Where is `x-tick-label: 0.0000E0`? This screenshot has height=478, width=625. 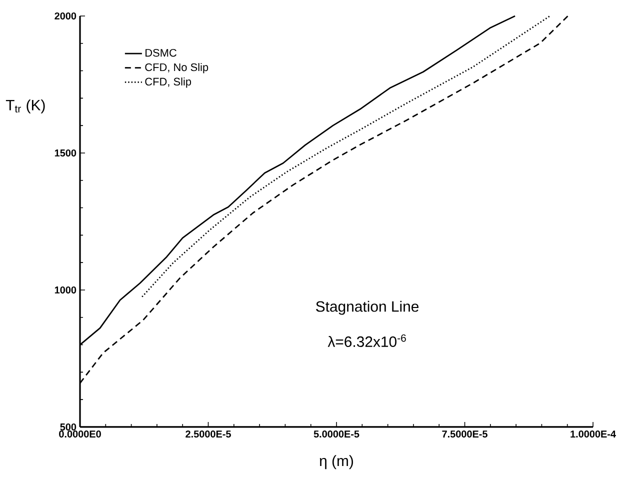 x-tick-label: 0.0000E0 is located at coordinates (80, 434).